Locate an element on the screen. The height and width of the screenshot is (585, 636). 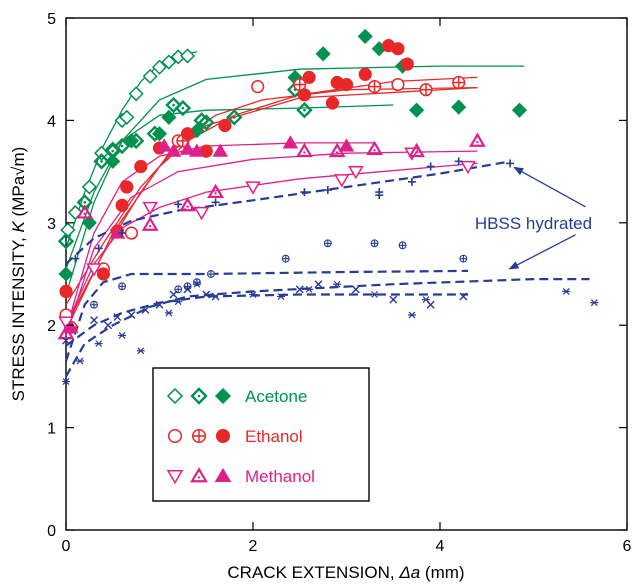
x-tick-label: 6 is located at coordinates (627, 546).